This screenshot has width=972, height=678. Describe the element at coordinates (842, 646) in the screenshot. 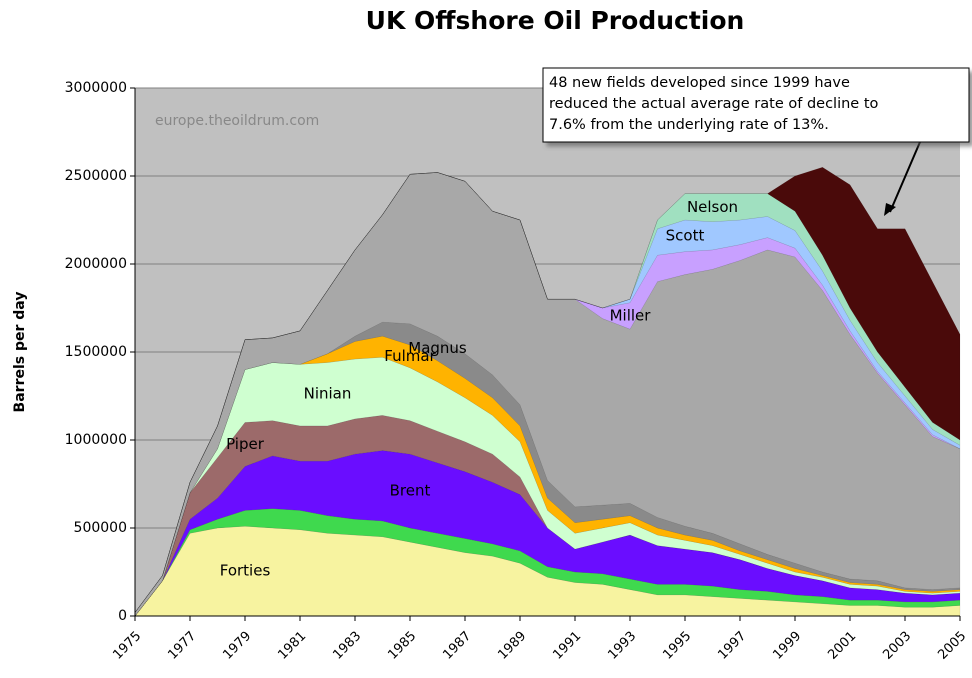

I see `x-tick-label: 2001` at that location.